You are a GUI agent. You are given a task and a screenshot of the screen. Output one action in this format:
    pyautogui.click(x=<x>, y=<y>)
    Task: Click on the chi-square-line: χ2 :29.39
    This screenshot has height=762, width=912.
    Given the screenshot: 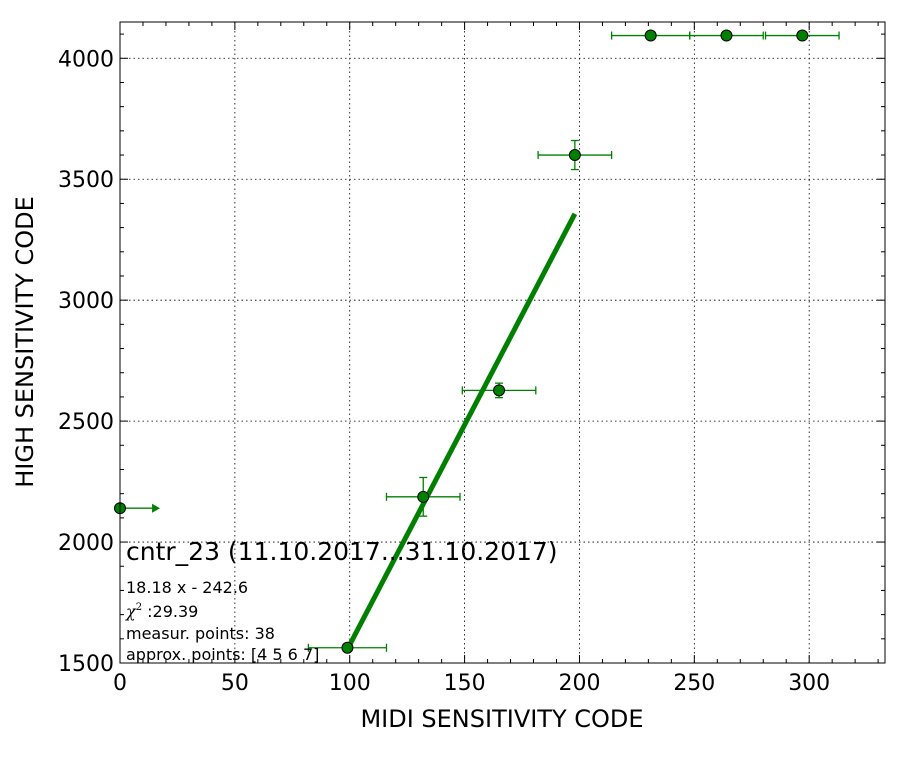 What is the action you would take?
    pyautogui.click(x=161, y=611)
    